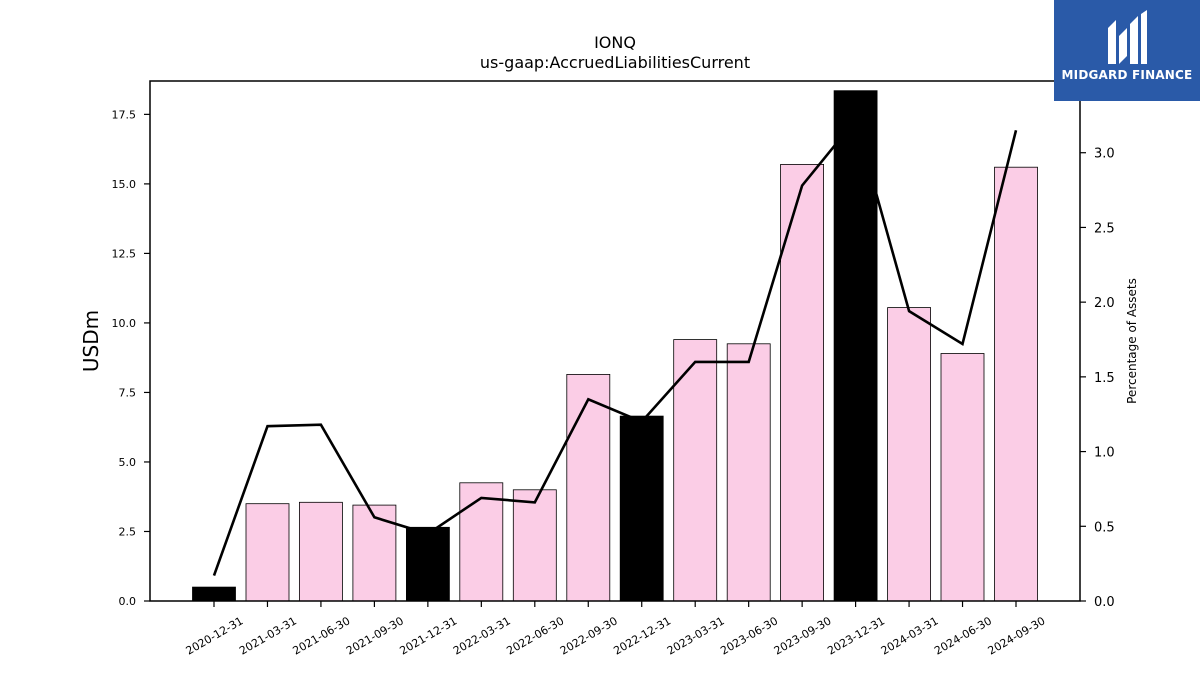 The height and width of the screenshot is (675, 1200). Describe the element at coordinates (482, 635) in the screenshot. I see `x-tick-label: 2022-03-31` at that location.